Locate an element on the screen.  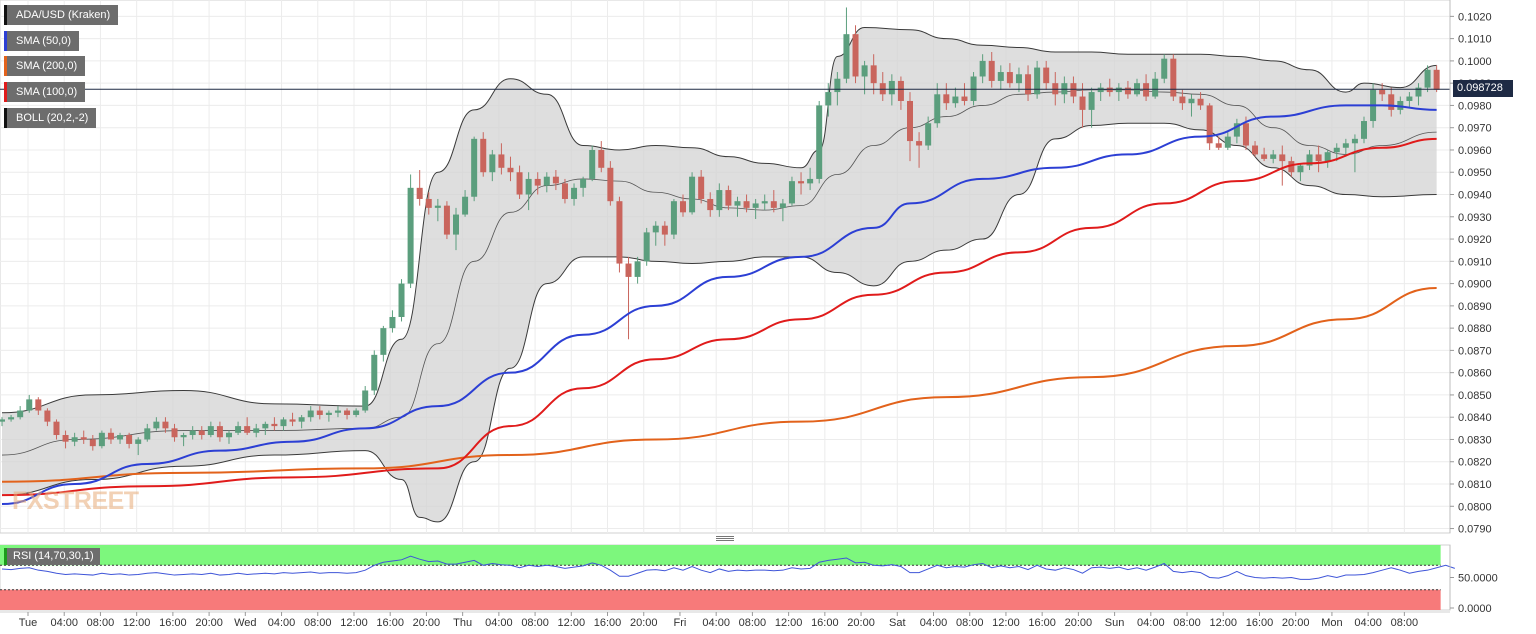
legend-sma100: SMA (100,0) is located at coordinates (45, 92).